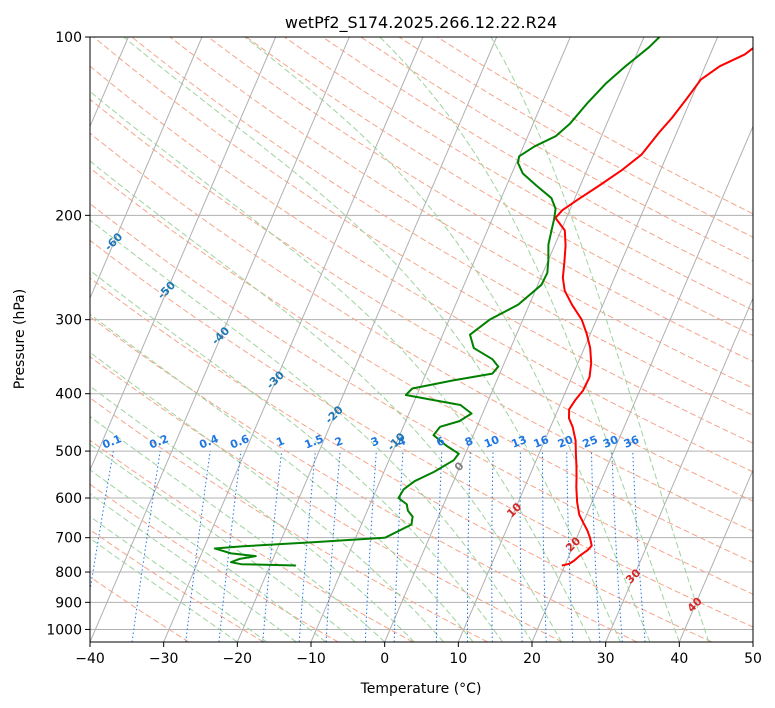  What do you see at coordinates (519, 442) in the screenshot?
I see `mixing-ratio-label: 13` at bounding box center [519, 442].